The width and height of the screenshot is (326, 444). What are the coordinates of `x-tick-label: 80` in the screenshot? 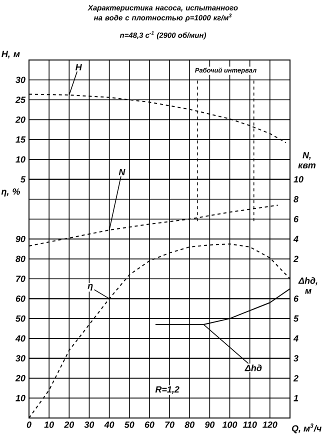 It's located at (189, 425).